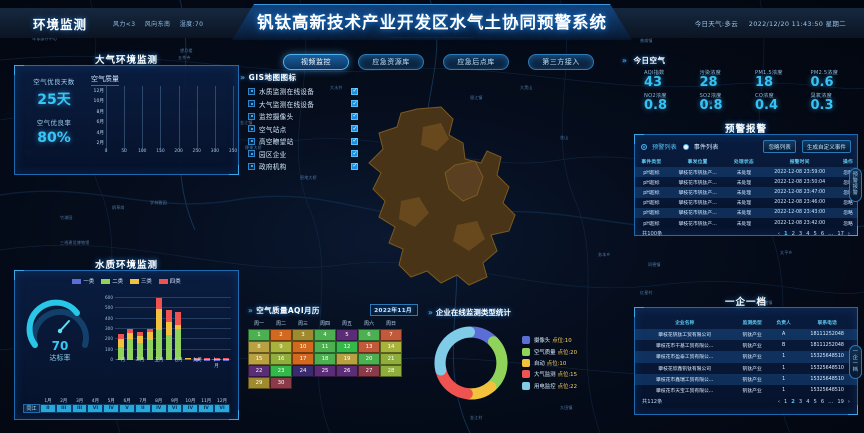 The image size is (864, 433). What do you see at coordinates (303, 347) in the screenshot?
I see `calendar-day-cell: 10` at bounding box center [303, 347].